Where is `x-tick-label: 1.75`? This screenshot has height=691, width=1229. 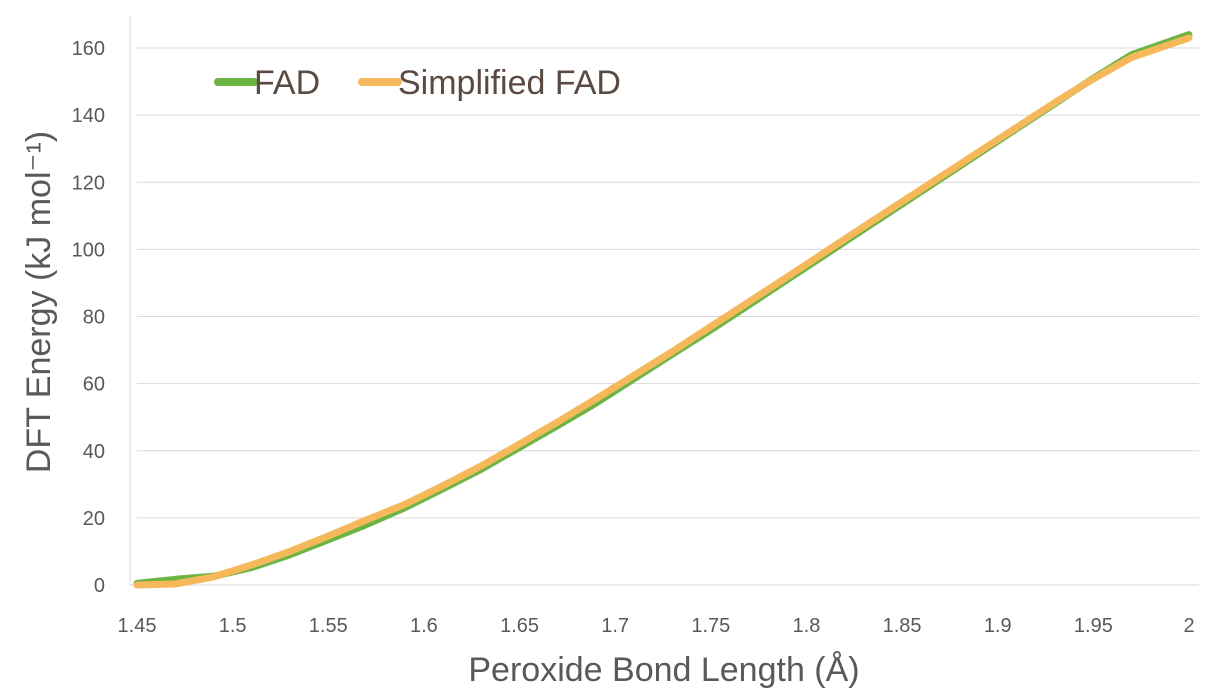
x-tick-label: 1.75 is located at coordinates (710, 626).